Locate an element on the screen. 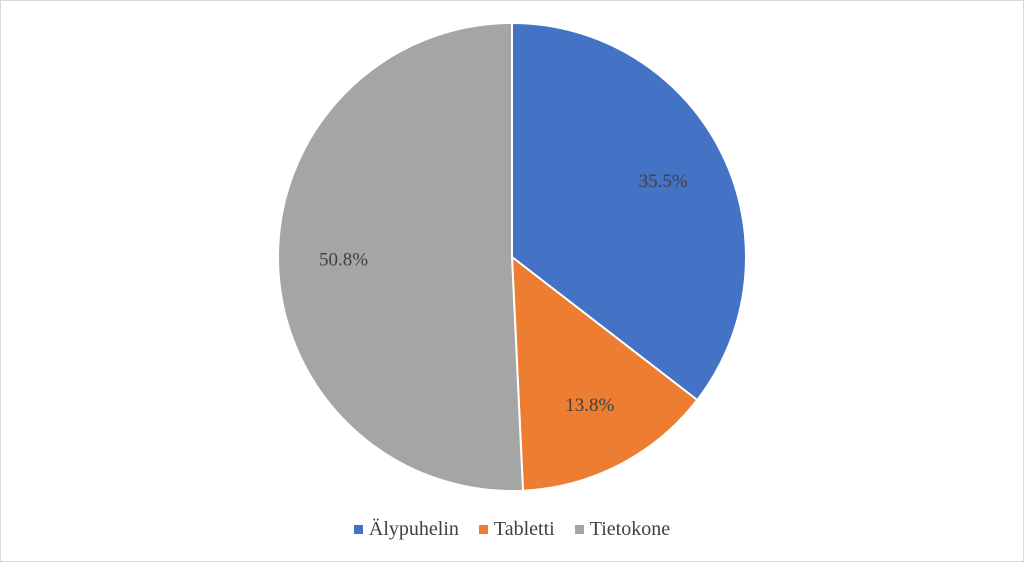 This screenshot has width=1024, height=562. legend-swatch-alypuhelin is located at coordinates (358, 529).